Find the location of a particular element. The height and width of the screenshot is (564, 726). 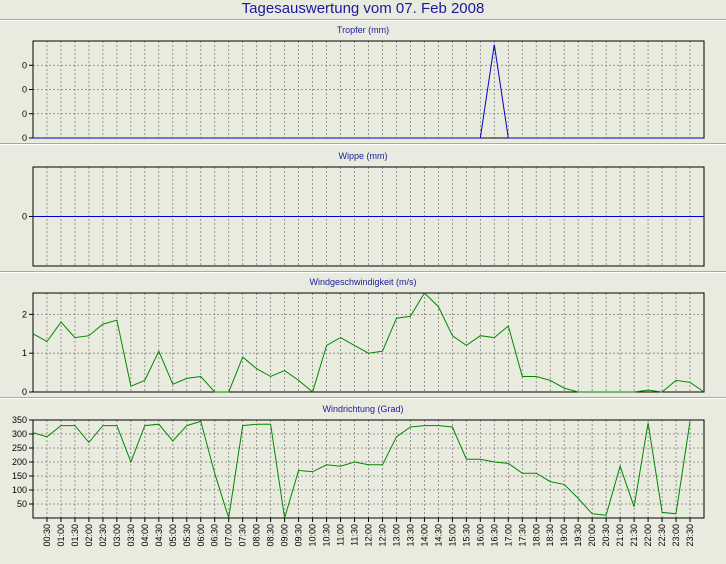

panel-title: Wippe (mm) is located at coordinates (363, 156).